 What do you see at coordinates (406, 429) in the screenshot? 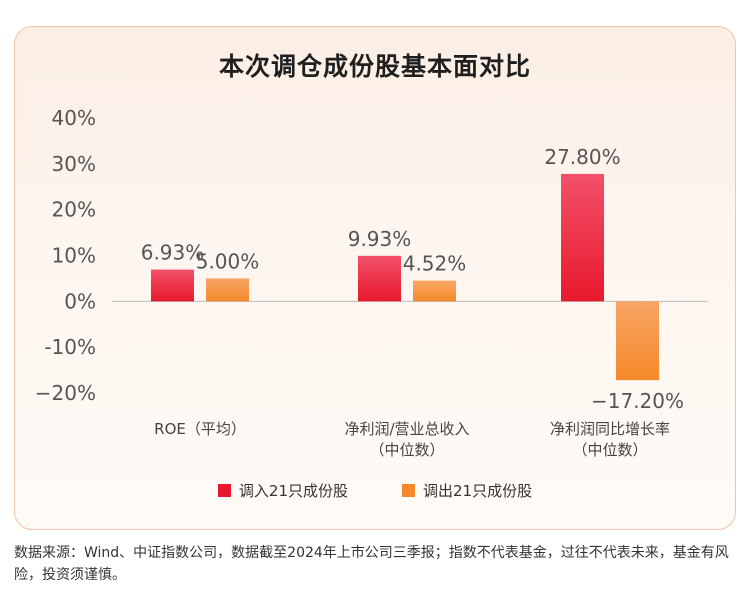
I see `x-category-label: 净利润/营业总收入` at bounding box center [406, 429].